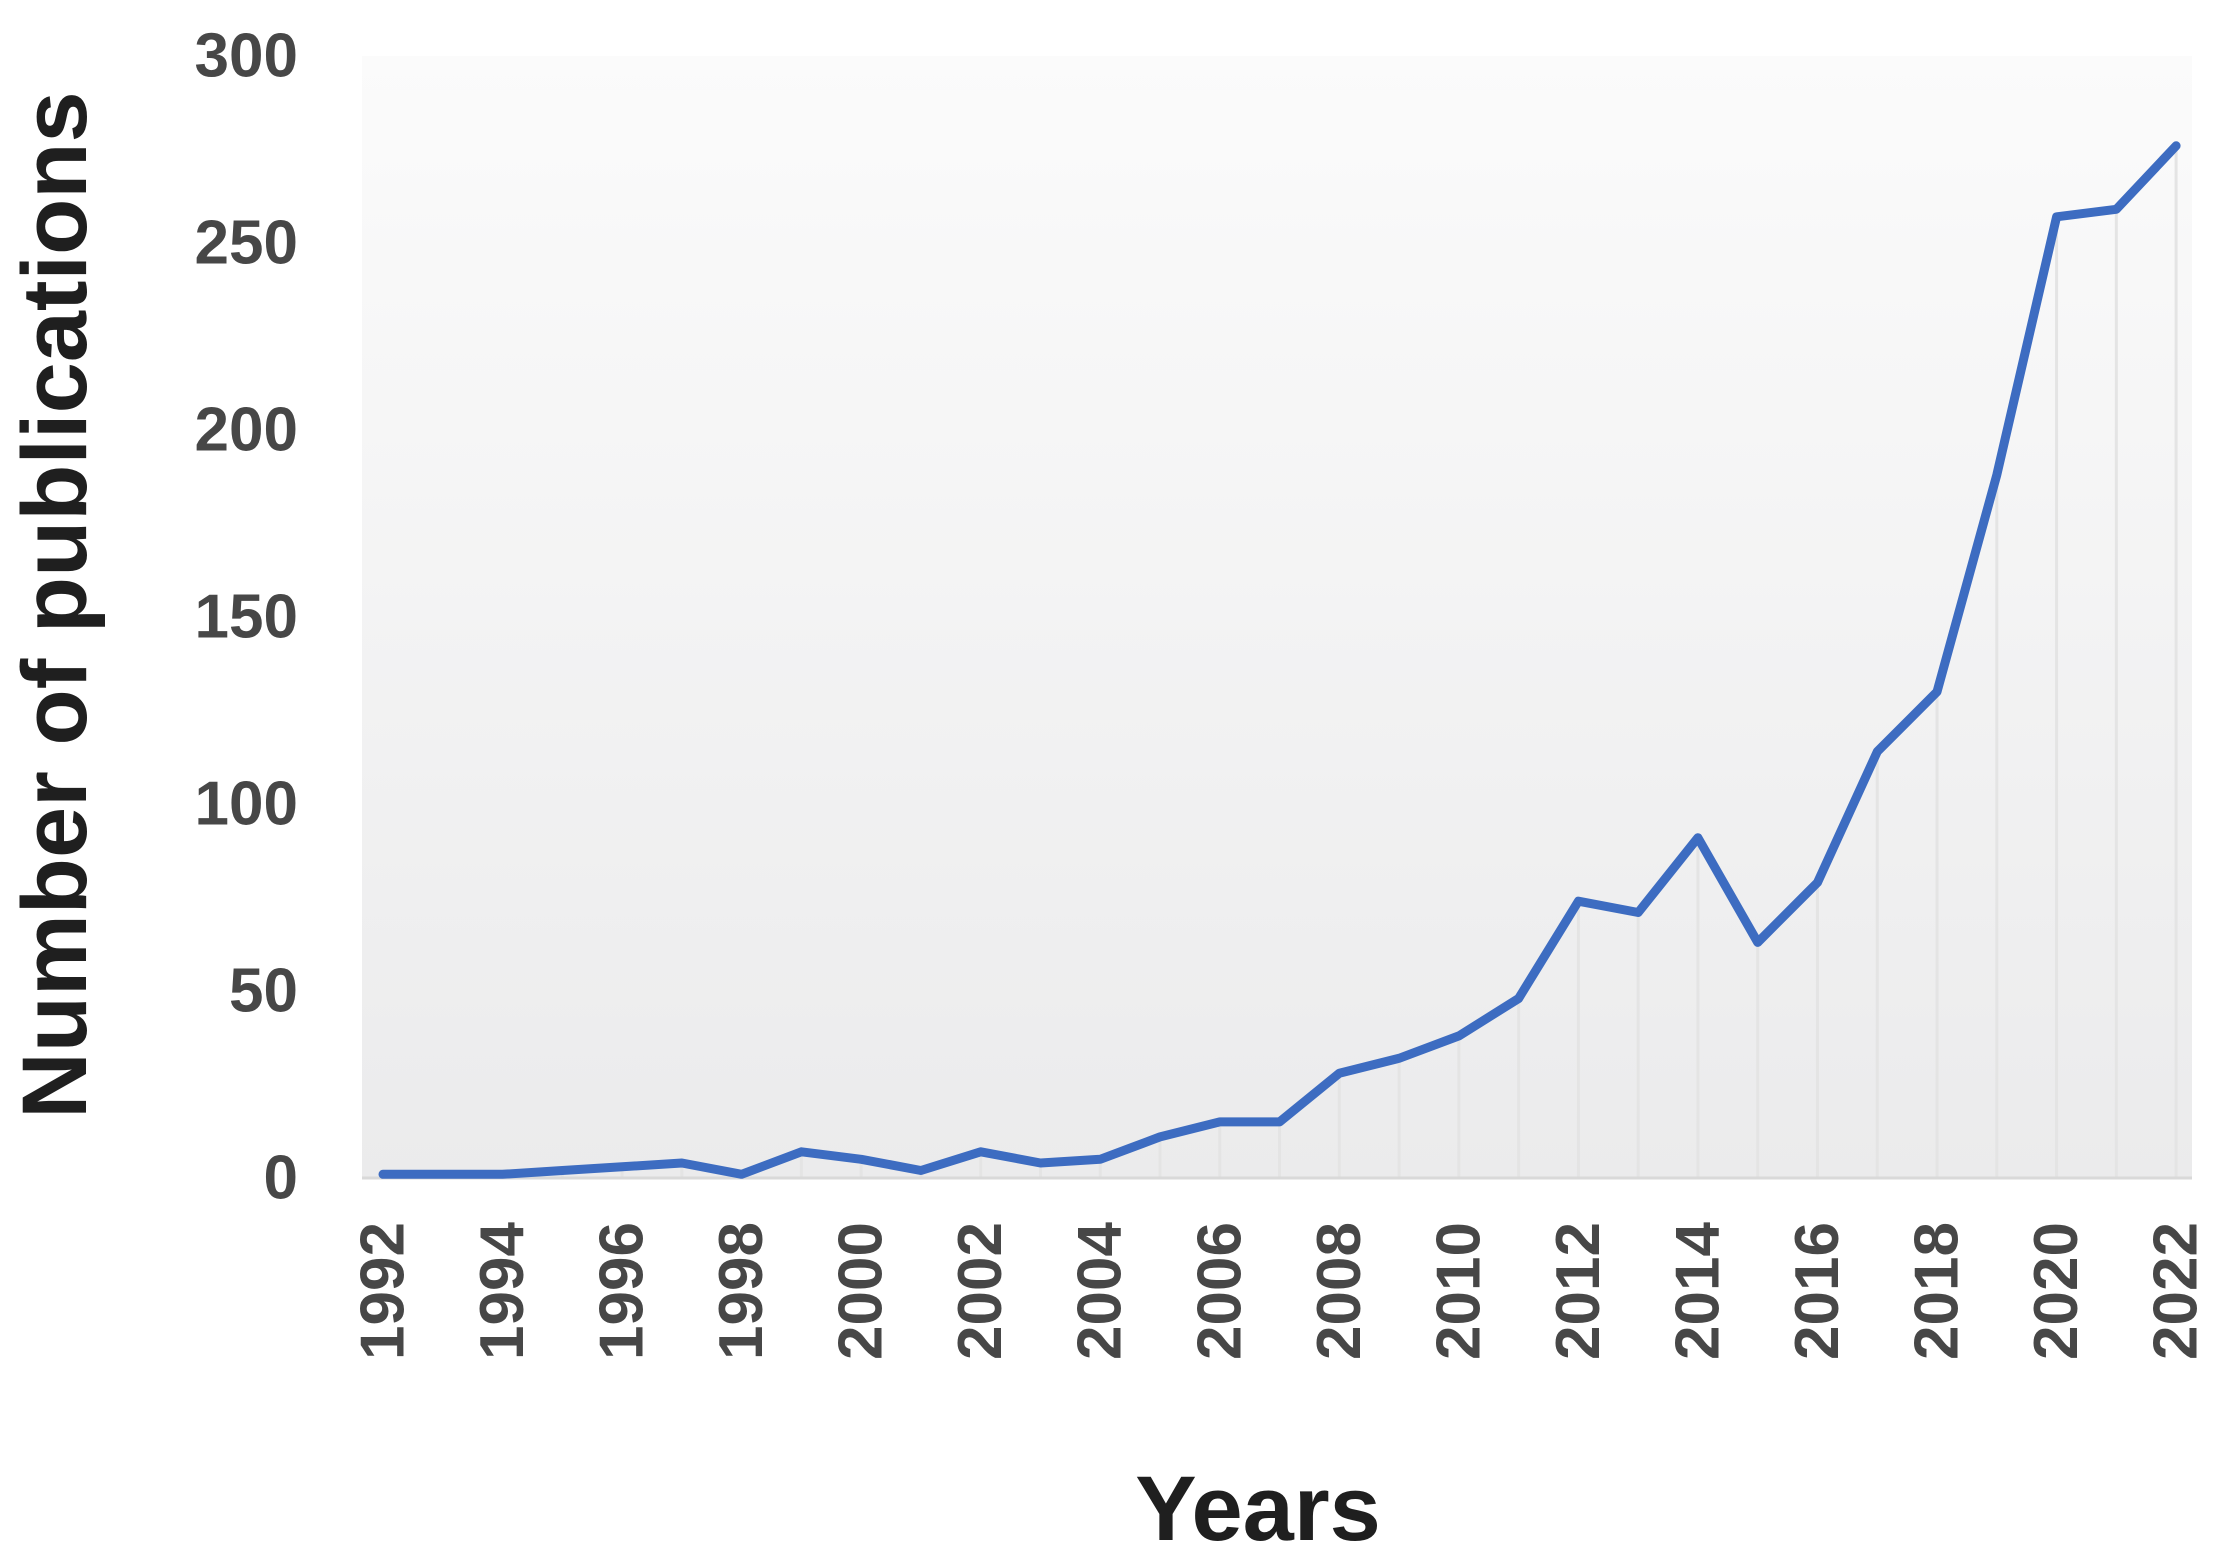  What do you see at coordinates (246, 430) in the screenshot?
I see `y-tick-label: 200` at bounding box center [246, 430].